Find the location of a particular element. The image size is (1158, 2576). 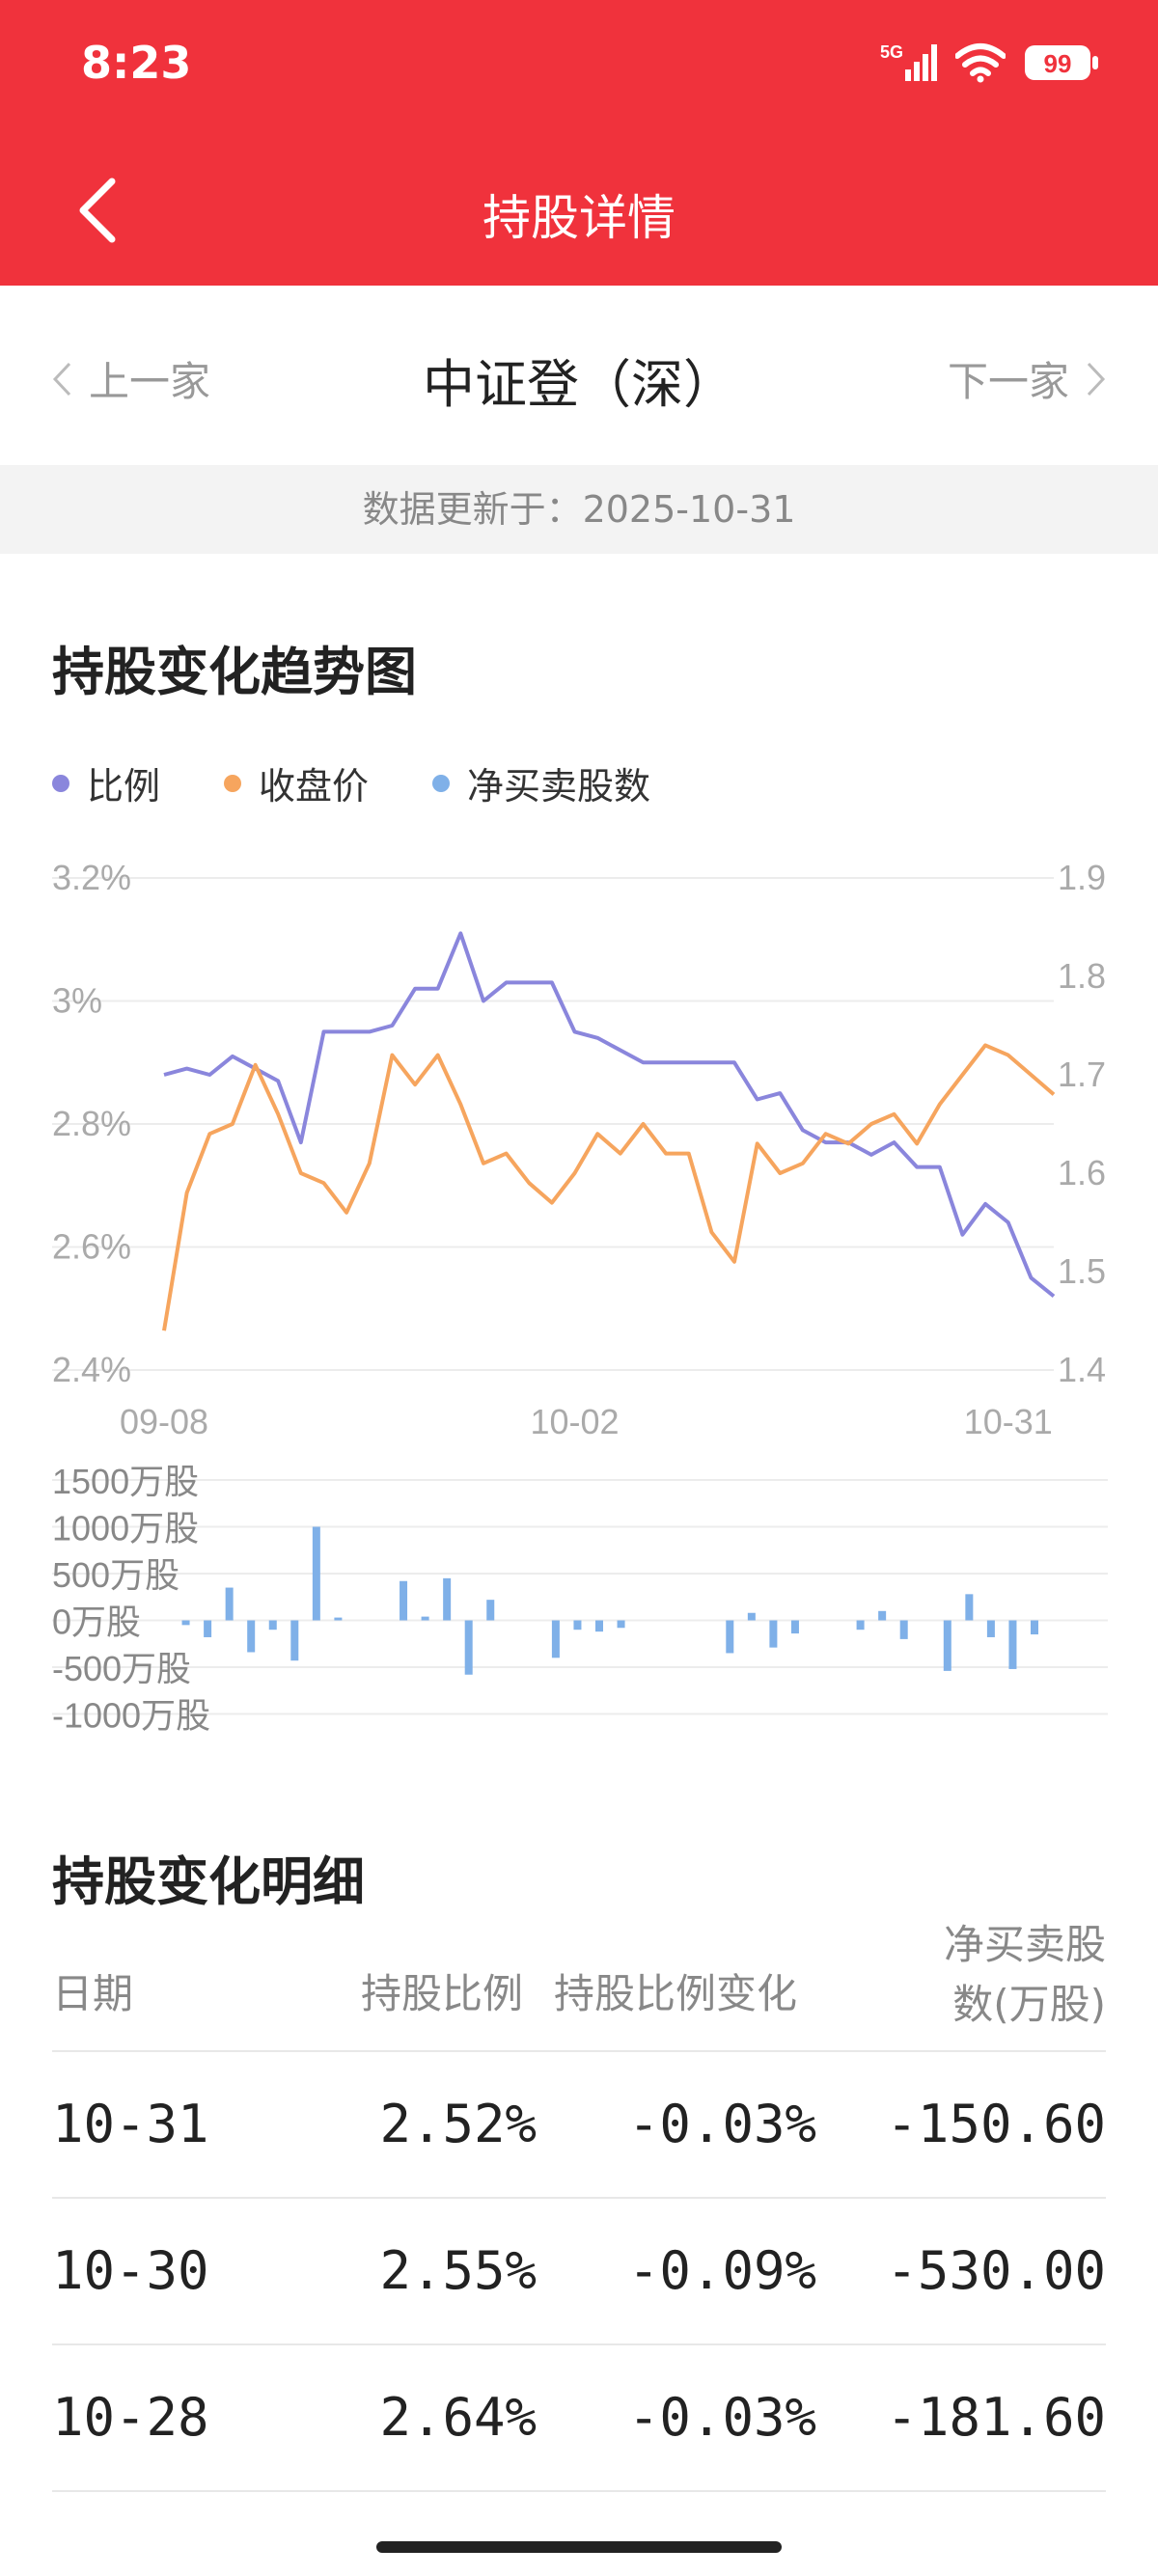

update-date: 2025-10-31 is located at coordinates (689, 510).